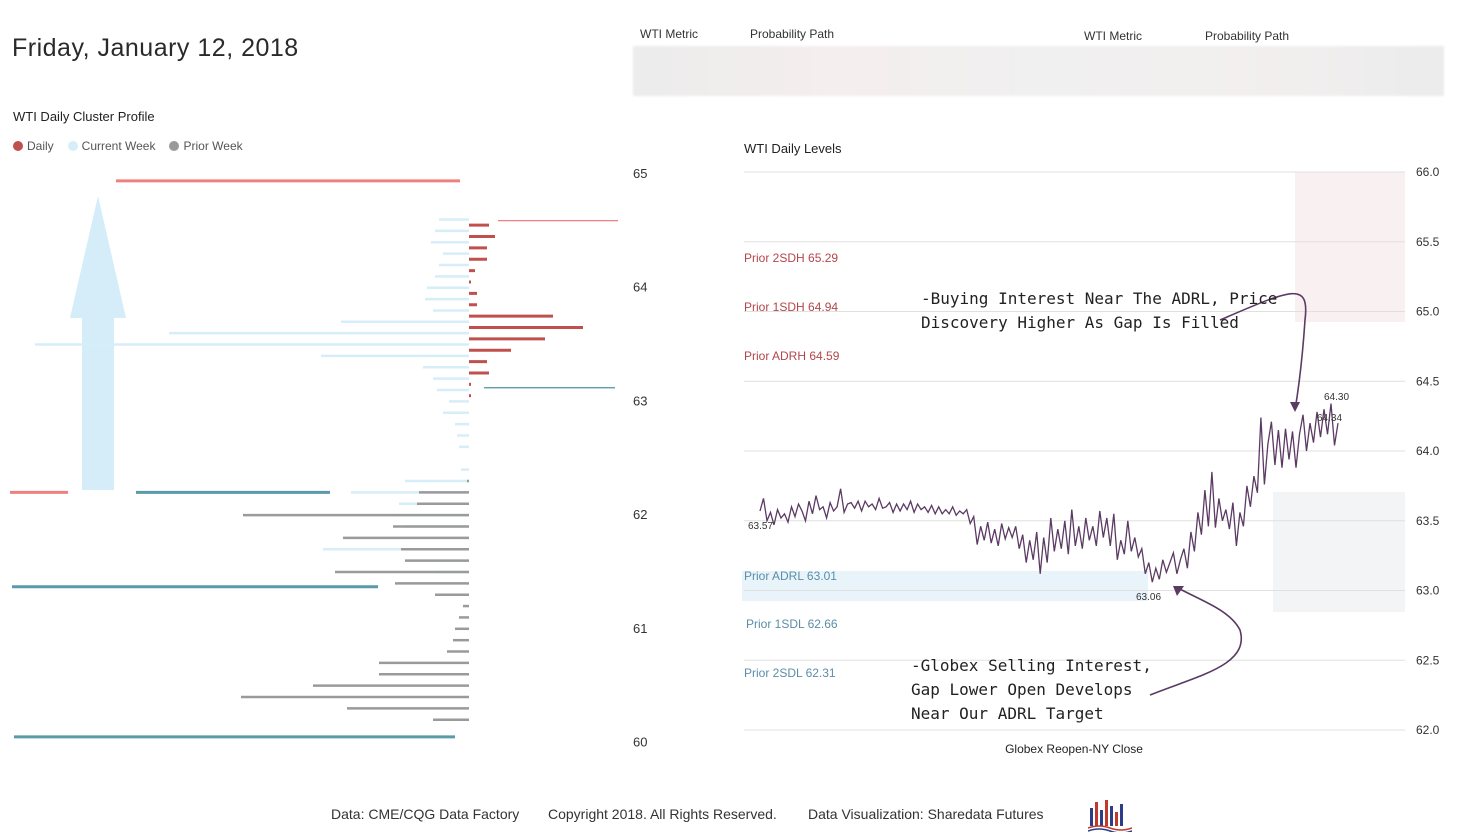  I want to click on data-label-high: 64.30, so click(1336, 397).